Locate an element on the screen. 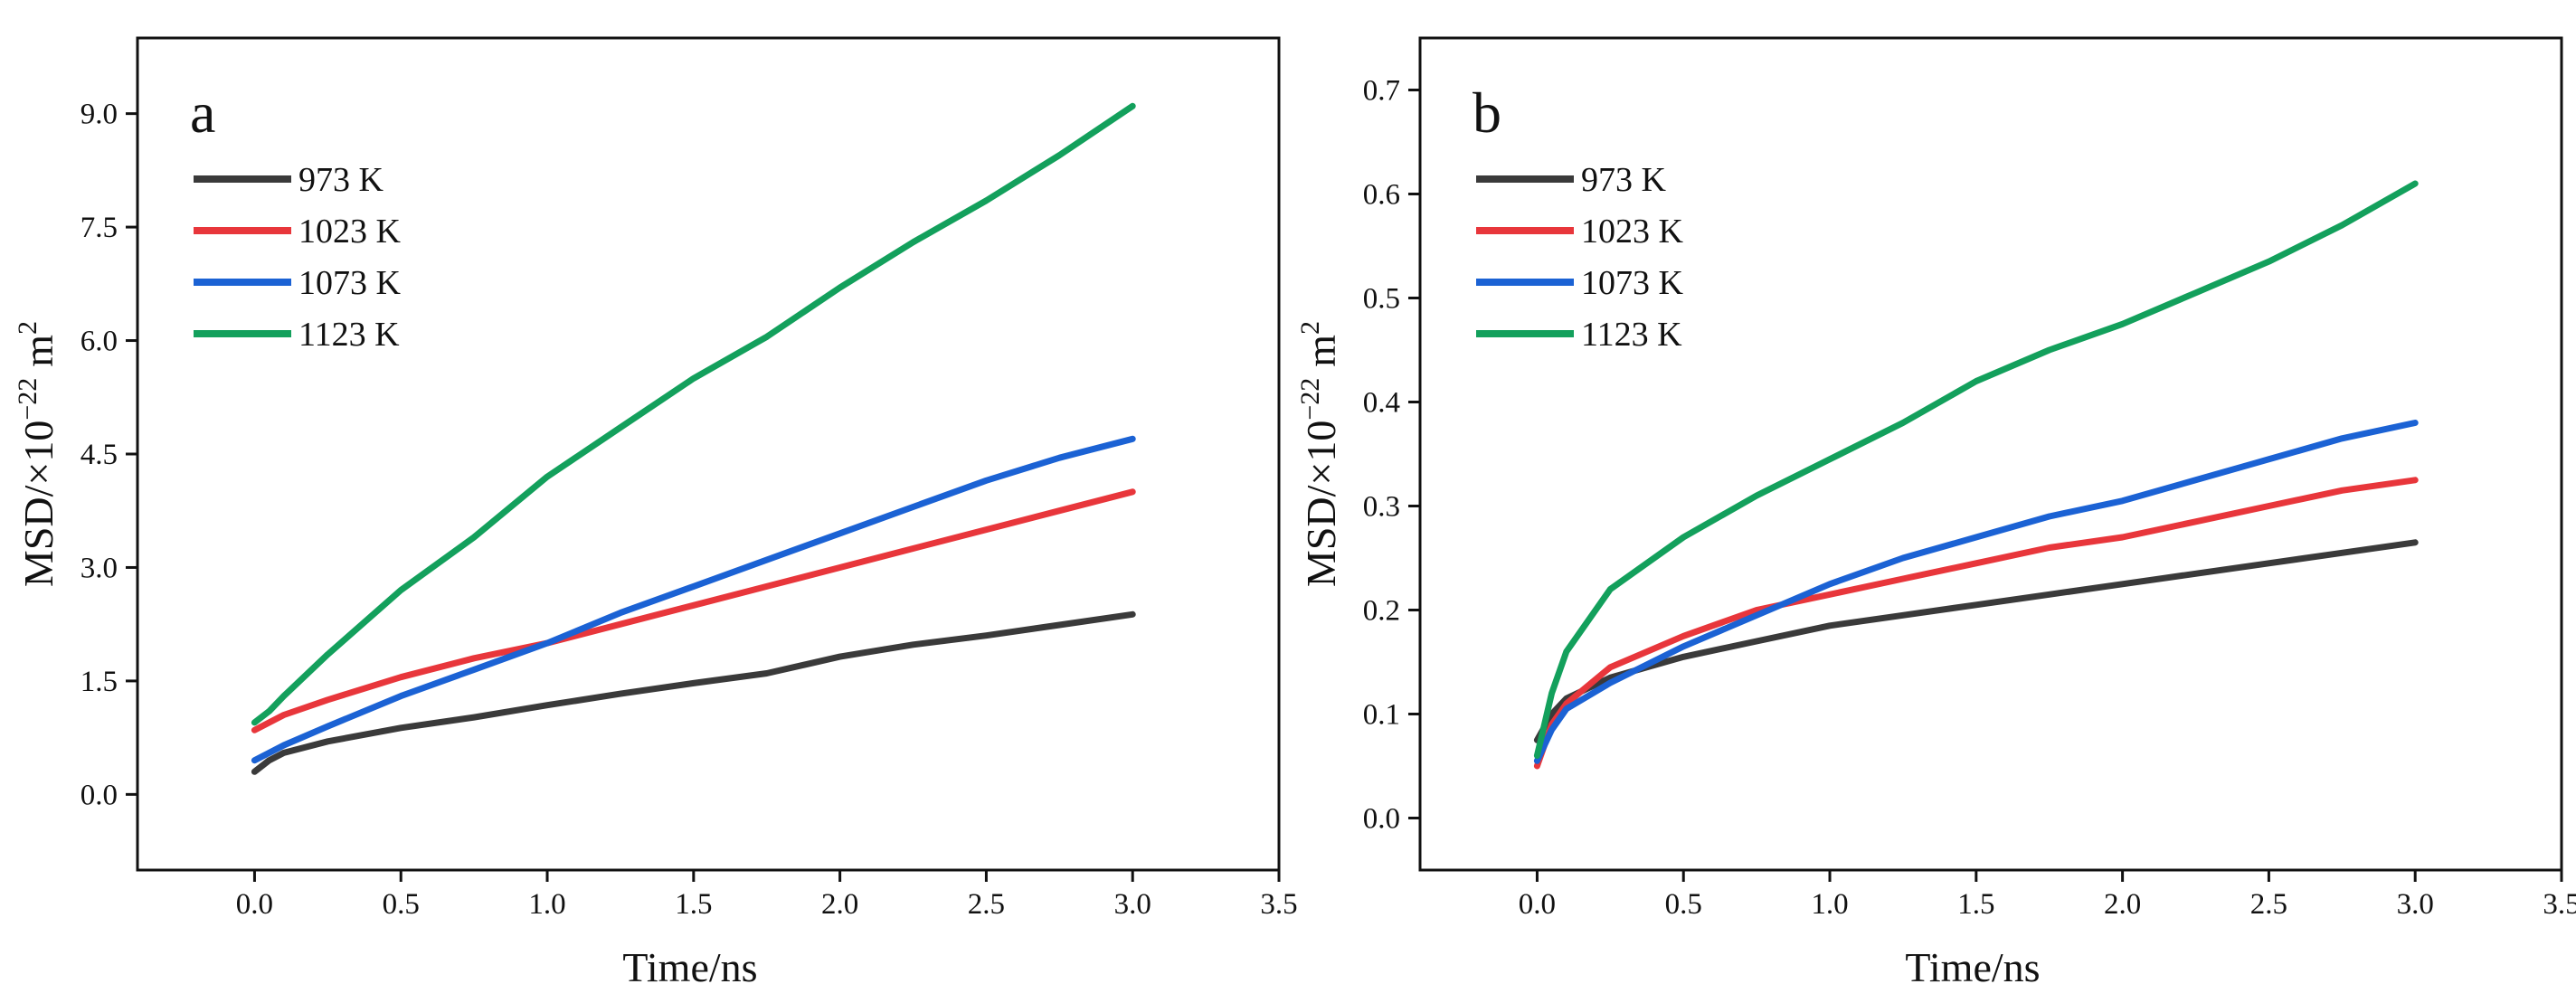 This screenshot has height=1003, width=2576. series-line-973-K is located at coordinates (694, 692).